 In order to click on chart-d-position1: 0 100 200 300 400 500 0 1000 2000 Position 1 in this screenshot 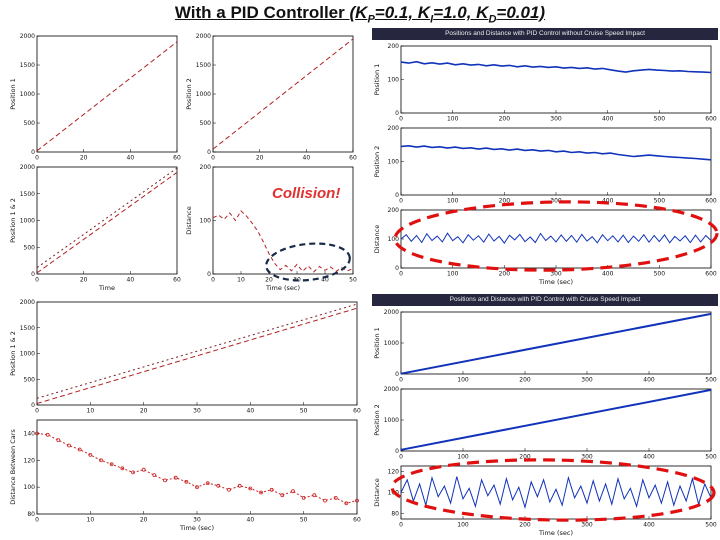, I will do `click(545, 346)`.